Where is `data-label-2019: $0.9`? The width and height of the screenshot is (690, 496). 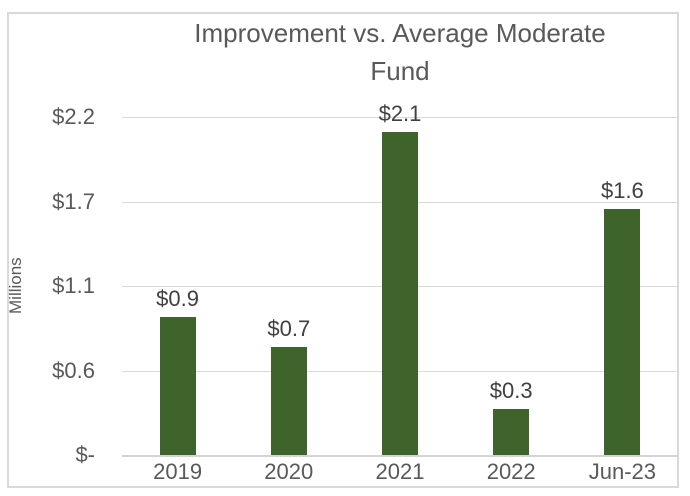
data-label-2019: $0.9 is located at coordinates (177, 298).